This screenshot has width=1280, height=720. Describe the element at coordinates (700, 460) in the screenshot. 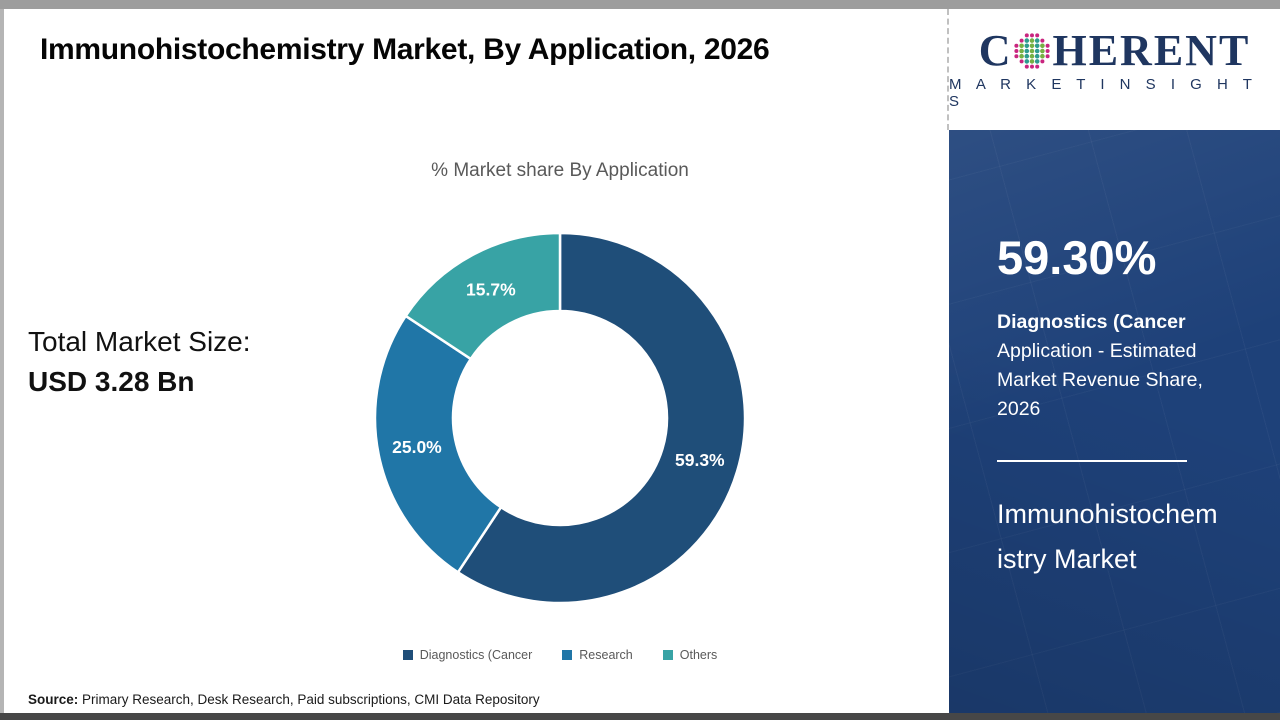

I see `donut-segment-label: 59.3%` at that location.